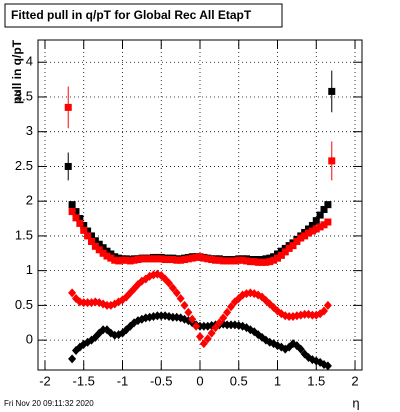 This screenshot has height=412, width=400. I want to click on y-tick-label: 2.5, so click(24, 165).